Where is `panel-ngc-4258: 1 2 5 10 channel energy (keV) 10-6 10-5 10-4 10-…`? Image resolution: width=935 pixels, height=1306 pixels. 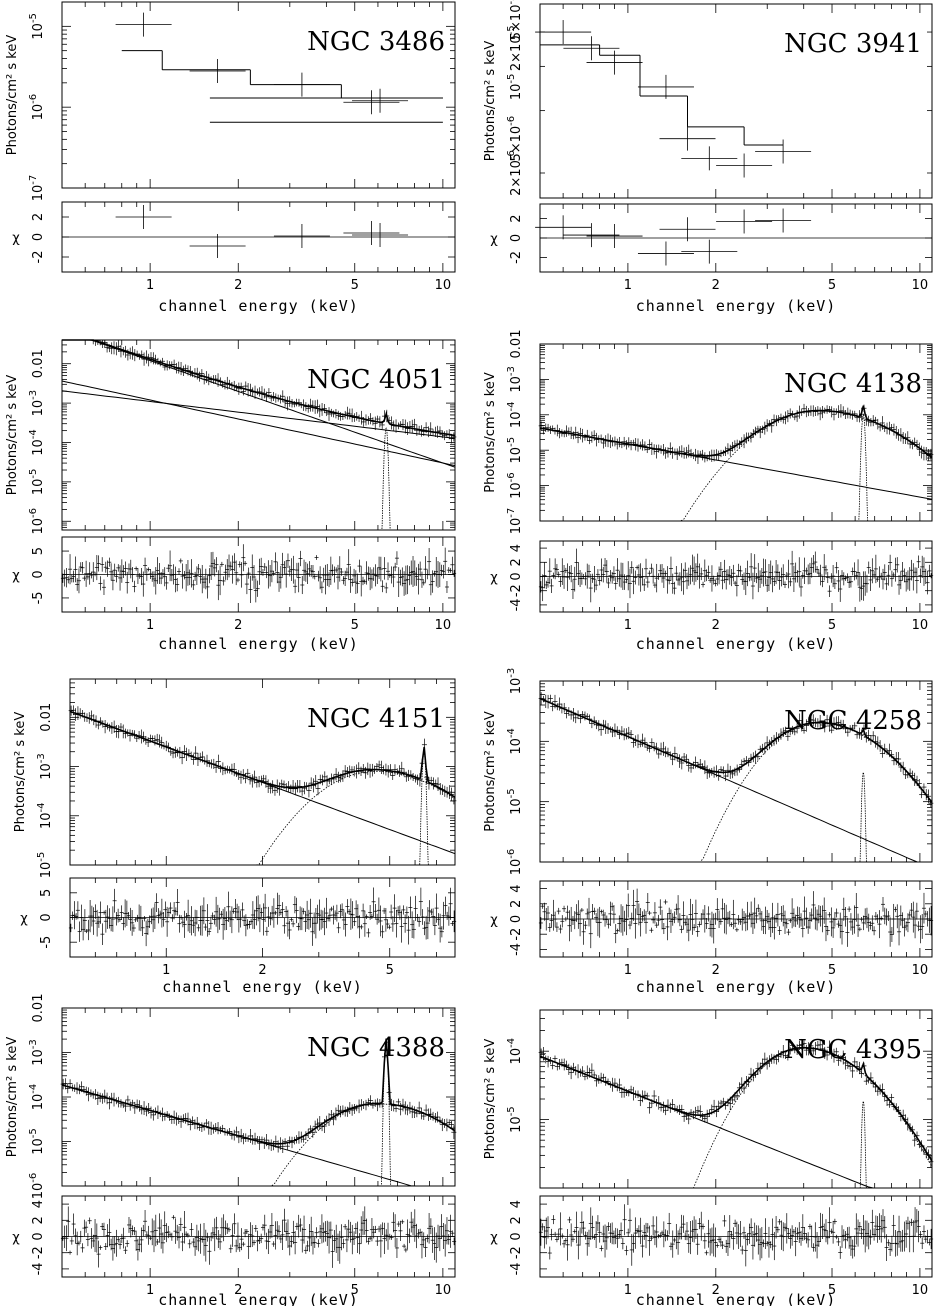 panel-ngc-4258: 1 2 5 10 channel energy (keV) 10-6 10-5 10-4 10-… is located at coordinates (708, 832).